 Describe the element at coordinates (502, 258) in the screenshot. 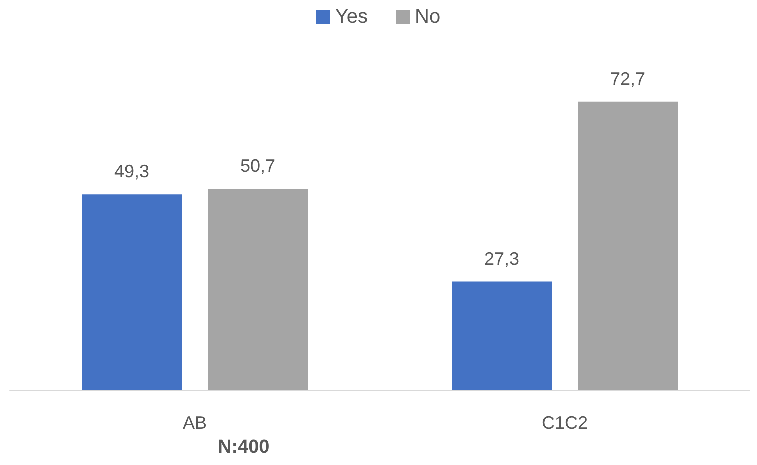

I see `data-label: 27,3` at that location.